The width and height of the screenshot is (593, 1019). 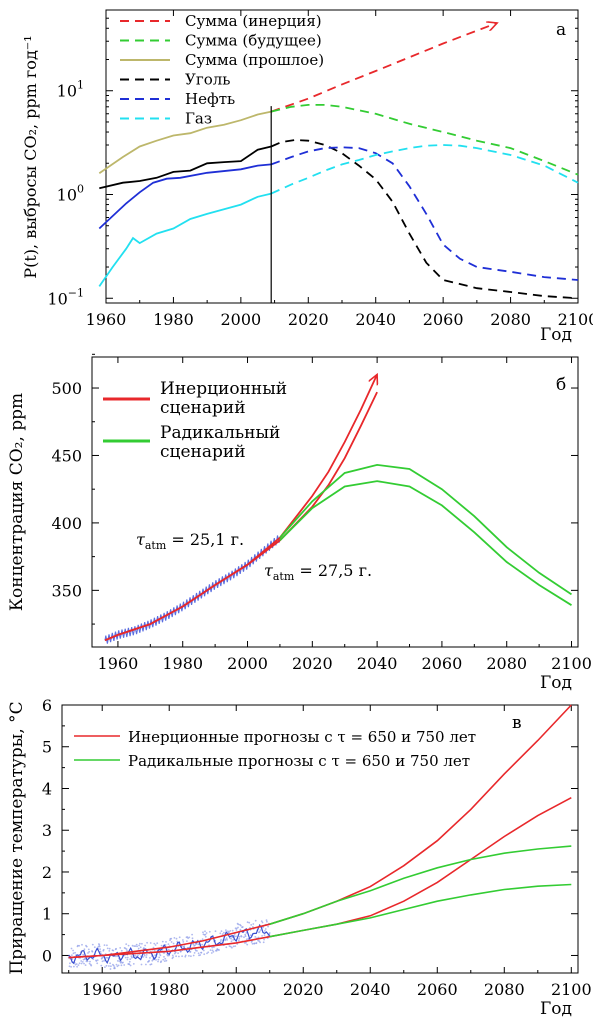 I want to click on panel-b-observed-curve, so click(x=192, y=589).